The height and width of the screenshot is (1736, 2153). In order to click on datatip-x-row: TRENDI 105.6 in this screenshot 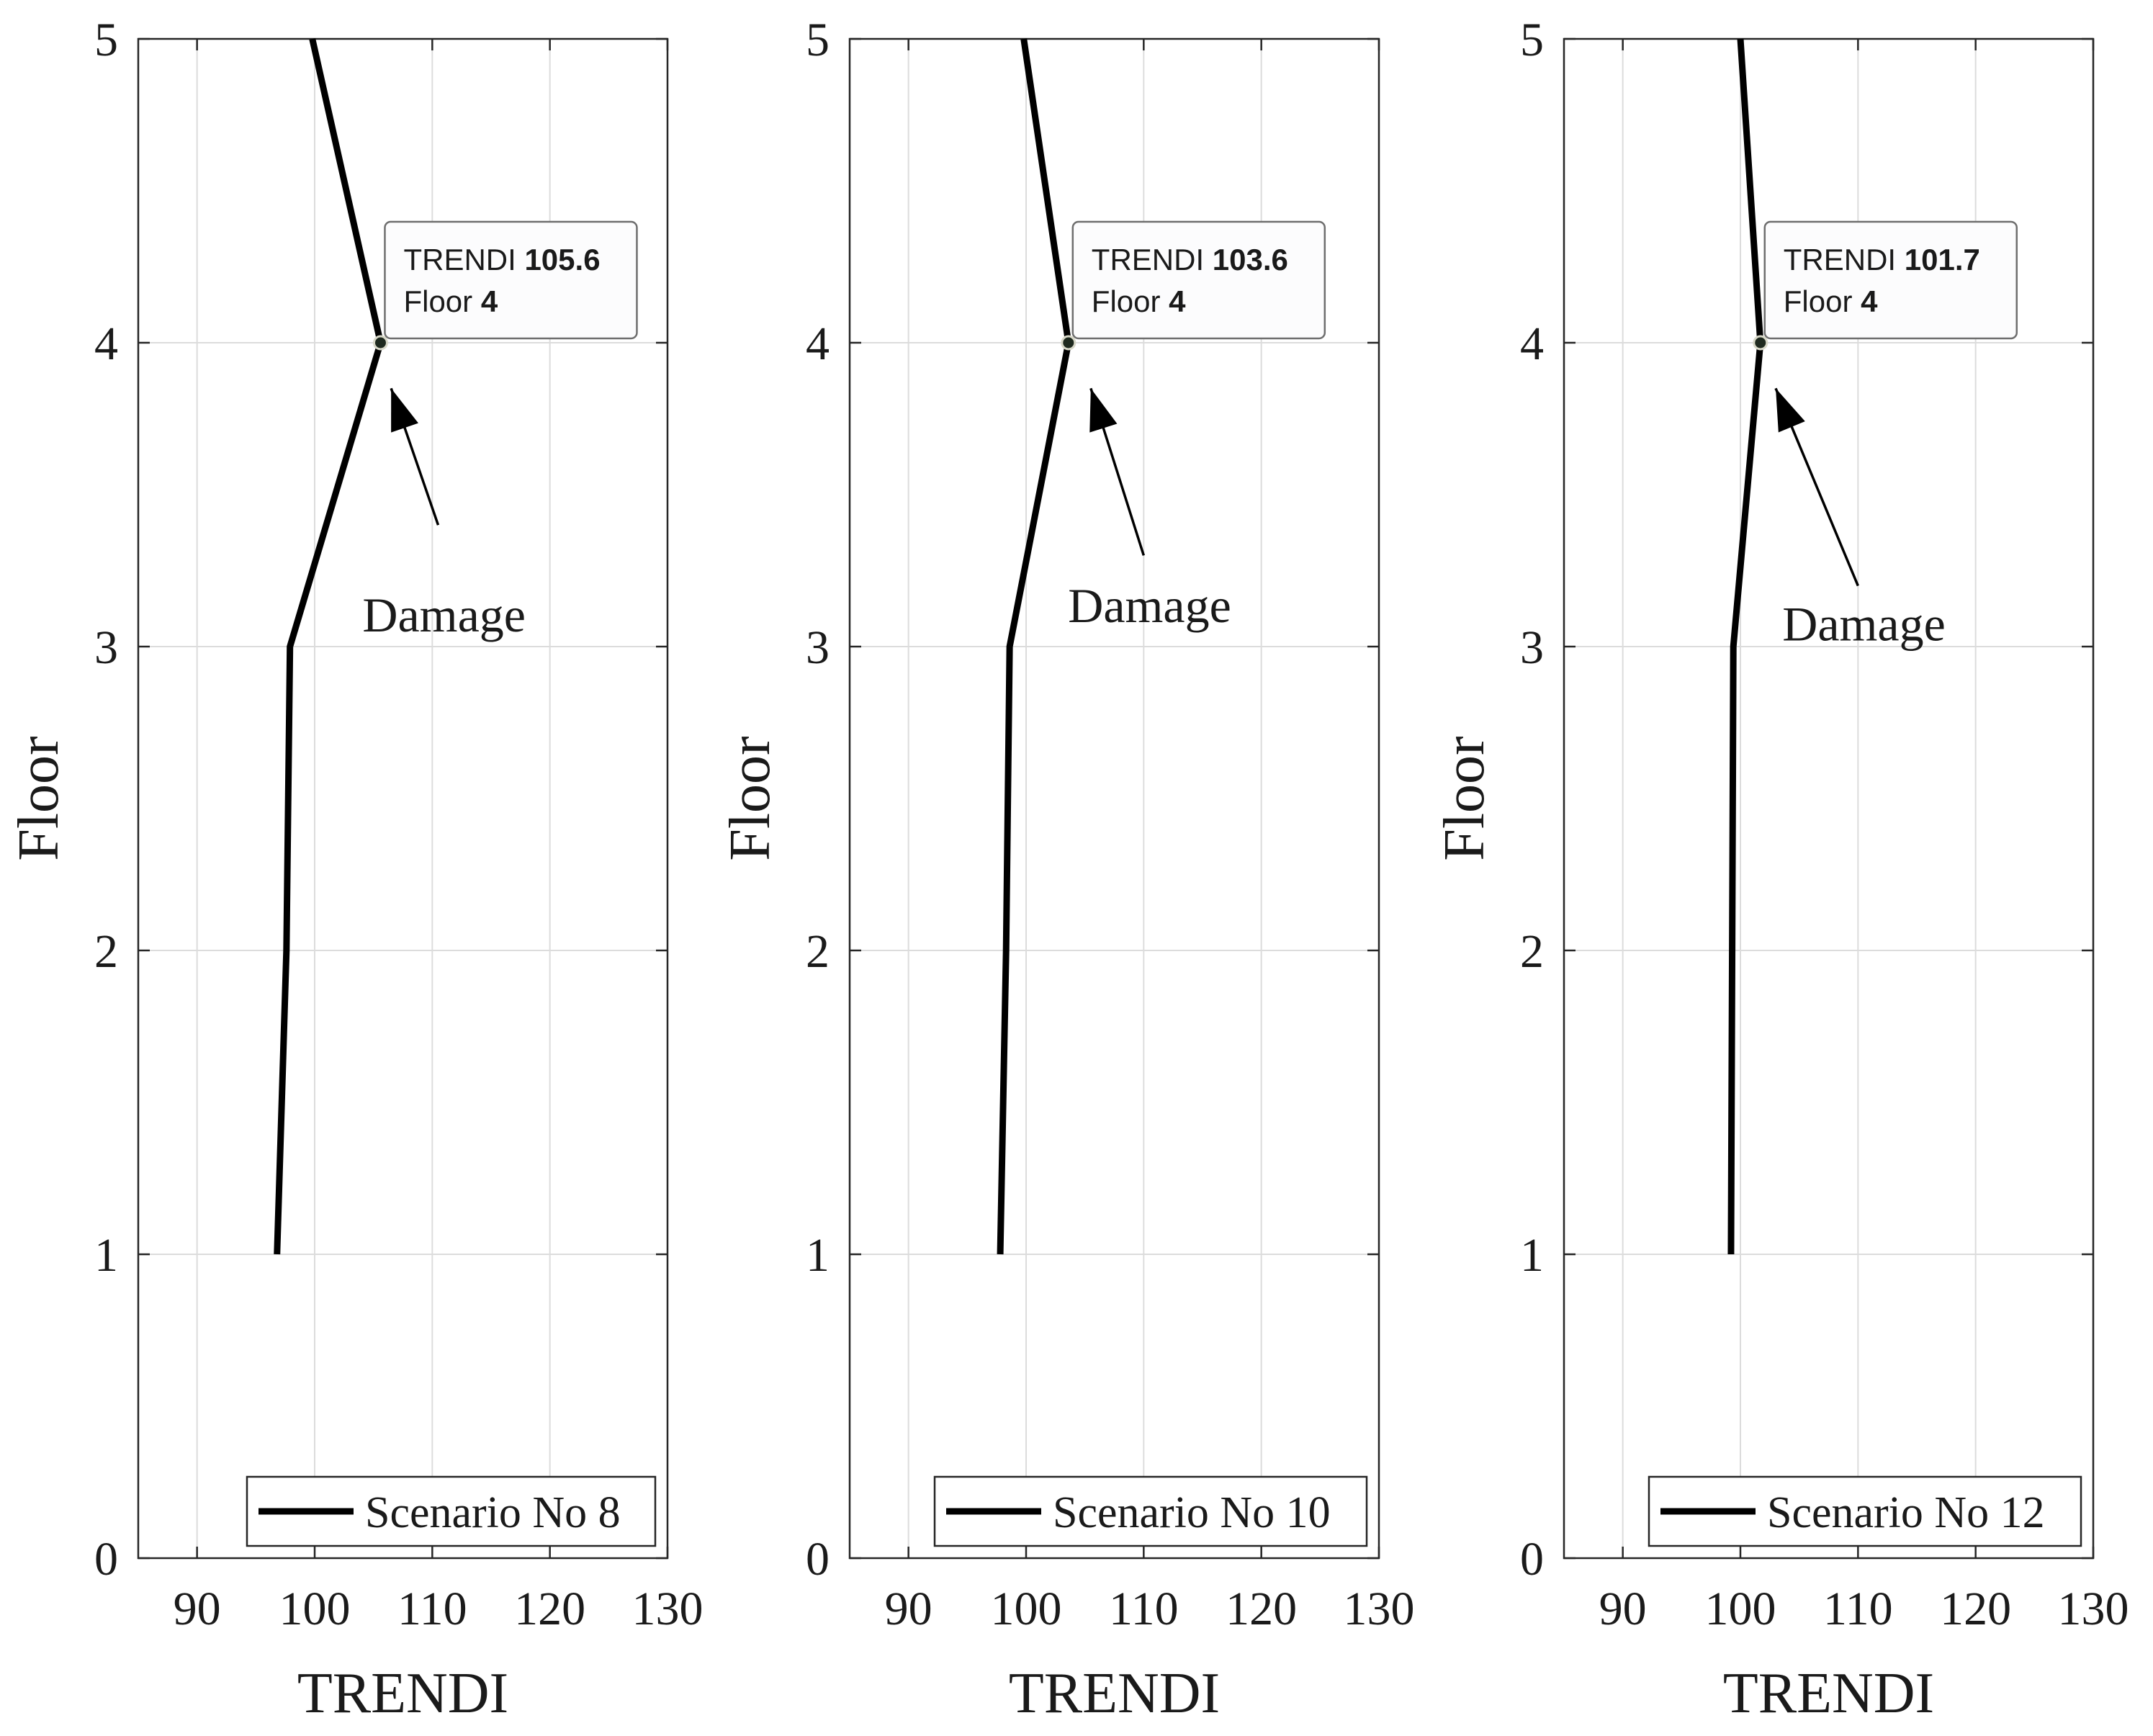, I will do `click(502, 259)`.